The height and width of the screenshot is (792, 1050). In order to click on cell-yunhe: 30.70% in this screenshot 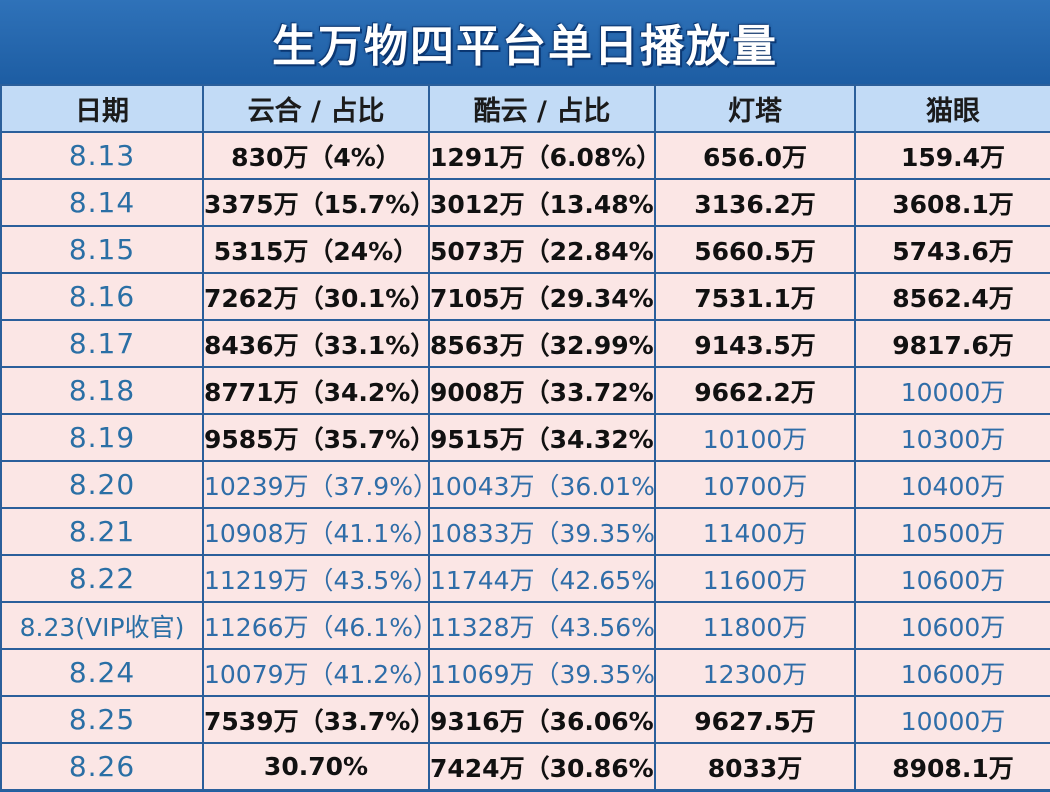, I will do `click(316, 766)`.